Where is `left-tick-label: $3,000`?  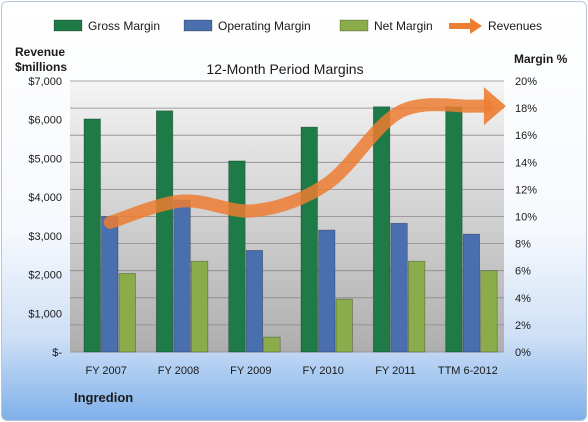
left-tick-label: $3,000 is located at coordinates (45, 237).